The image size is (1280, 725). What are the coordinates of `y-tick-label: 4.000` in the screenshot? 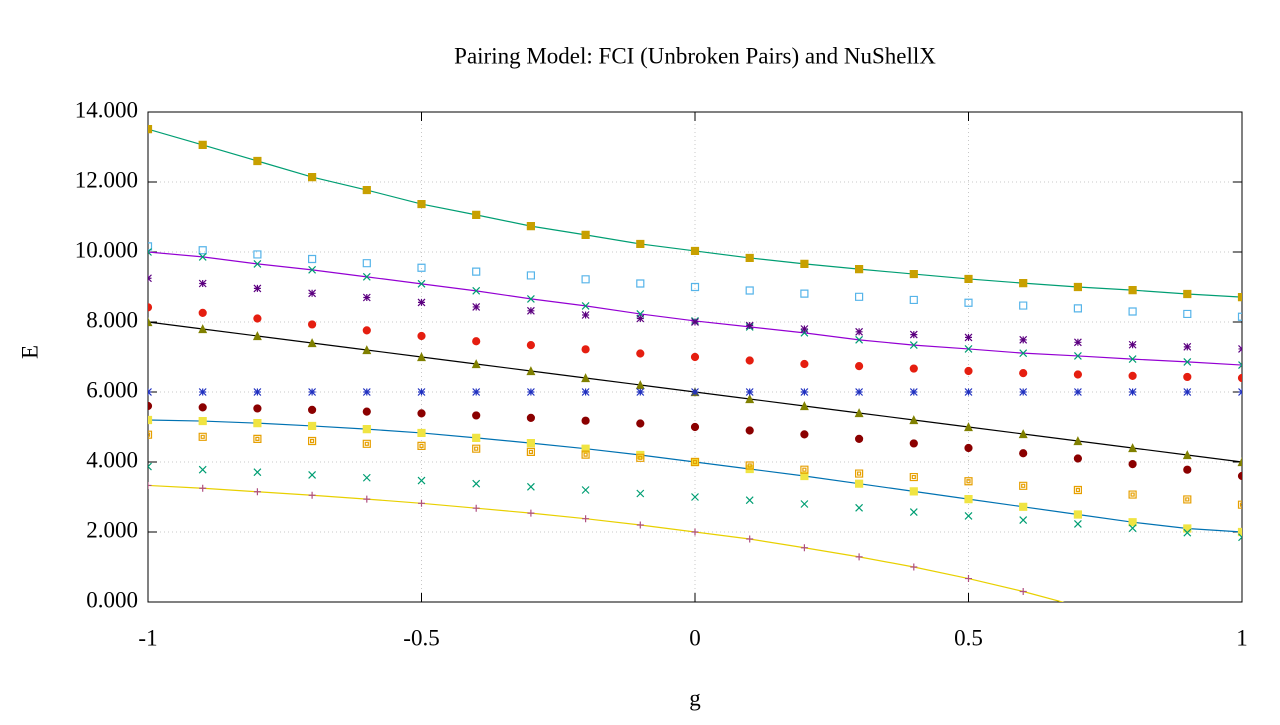 It's located at (112, 459).